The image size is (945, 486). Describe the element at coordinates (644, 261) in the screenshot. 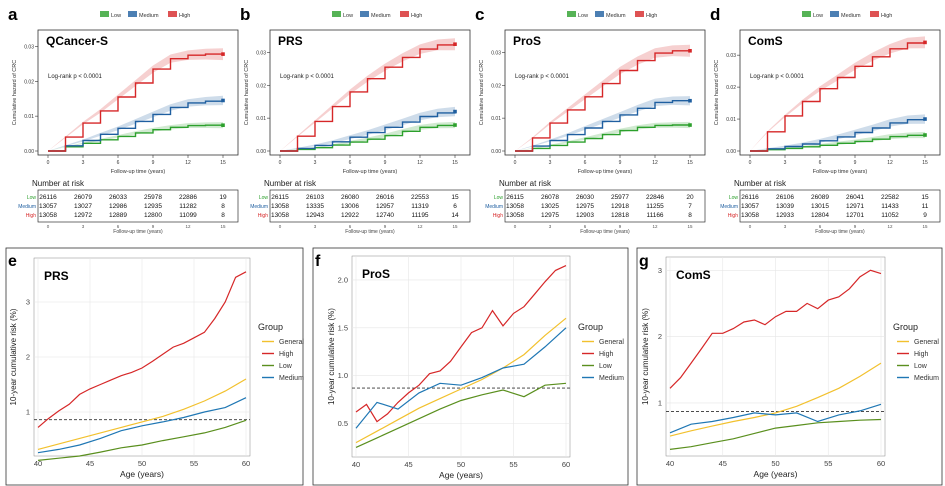

I see `panel-letter-g: g` at that location.